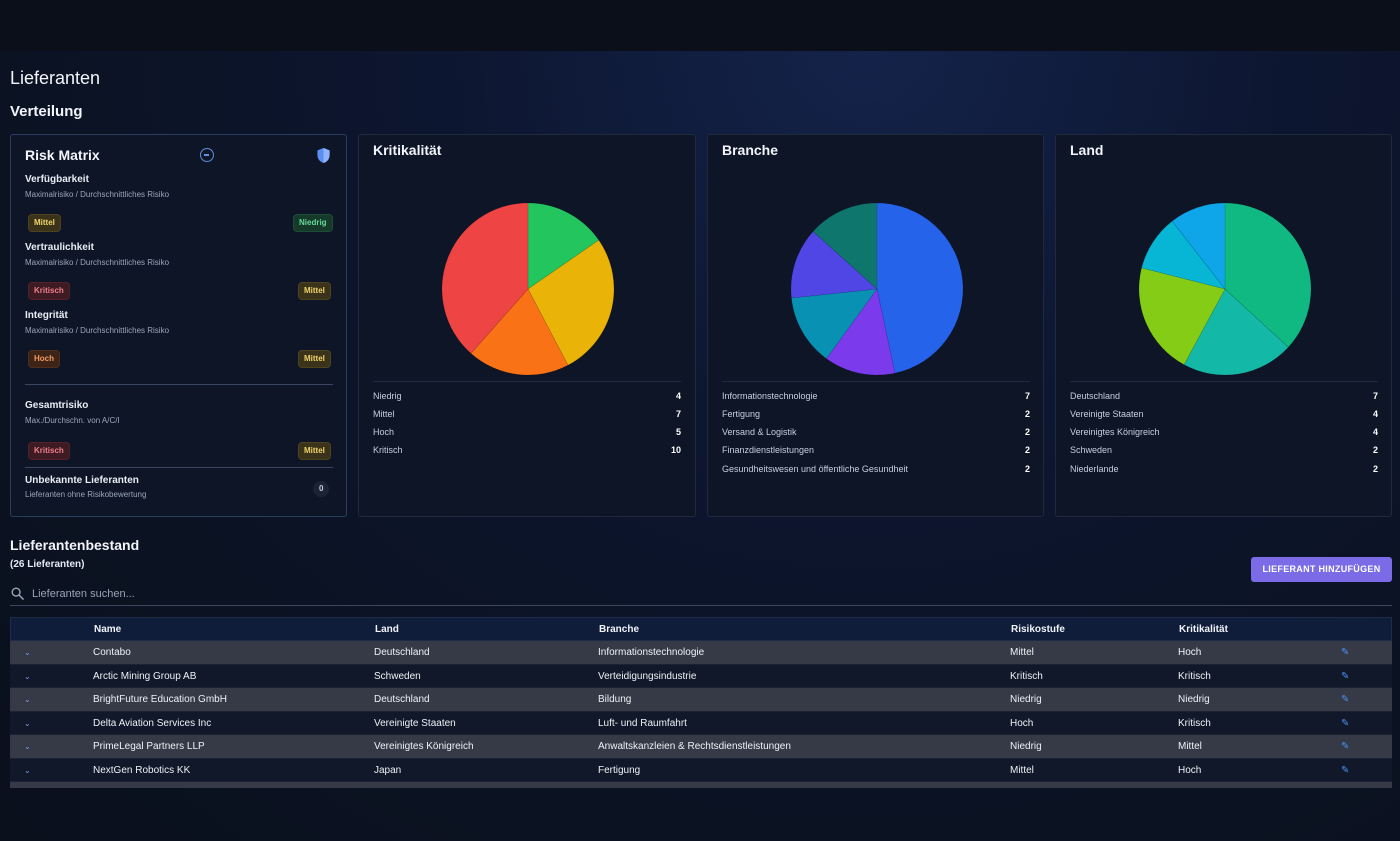 This screenshot has height=841, width=1400. What do you see at coordinates (82, 480) in the screenshot?
I see `unknown-suppliers-label: Unbekannte Lieferanten` at bounding box center [82, 480].